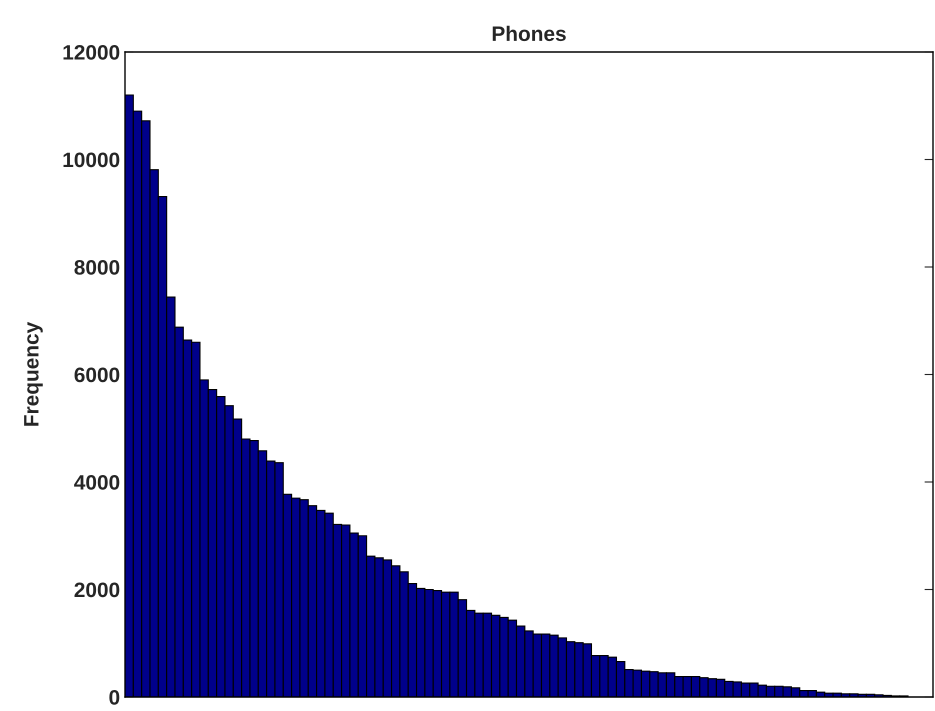 The image size is (935, 711). What do you see at coordinates (529, 34) in the screenshot?
I see `chart-title: Phones` at bounding box center [529, 34].